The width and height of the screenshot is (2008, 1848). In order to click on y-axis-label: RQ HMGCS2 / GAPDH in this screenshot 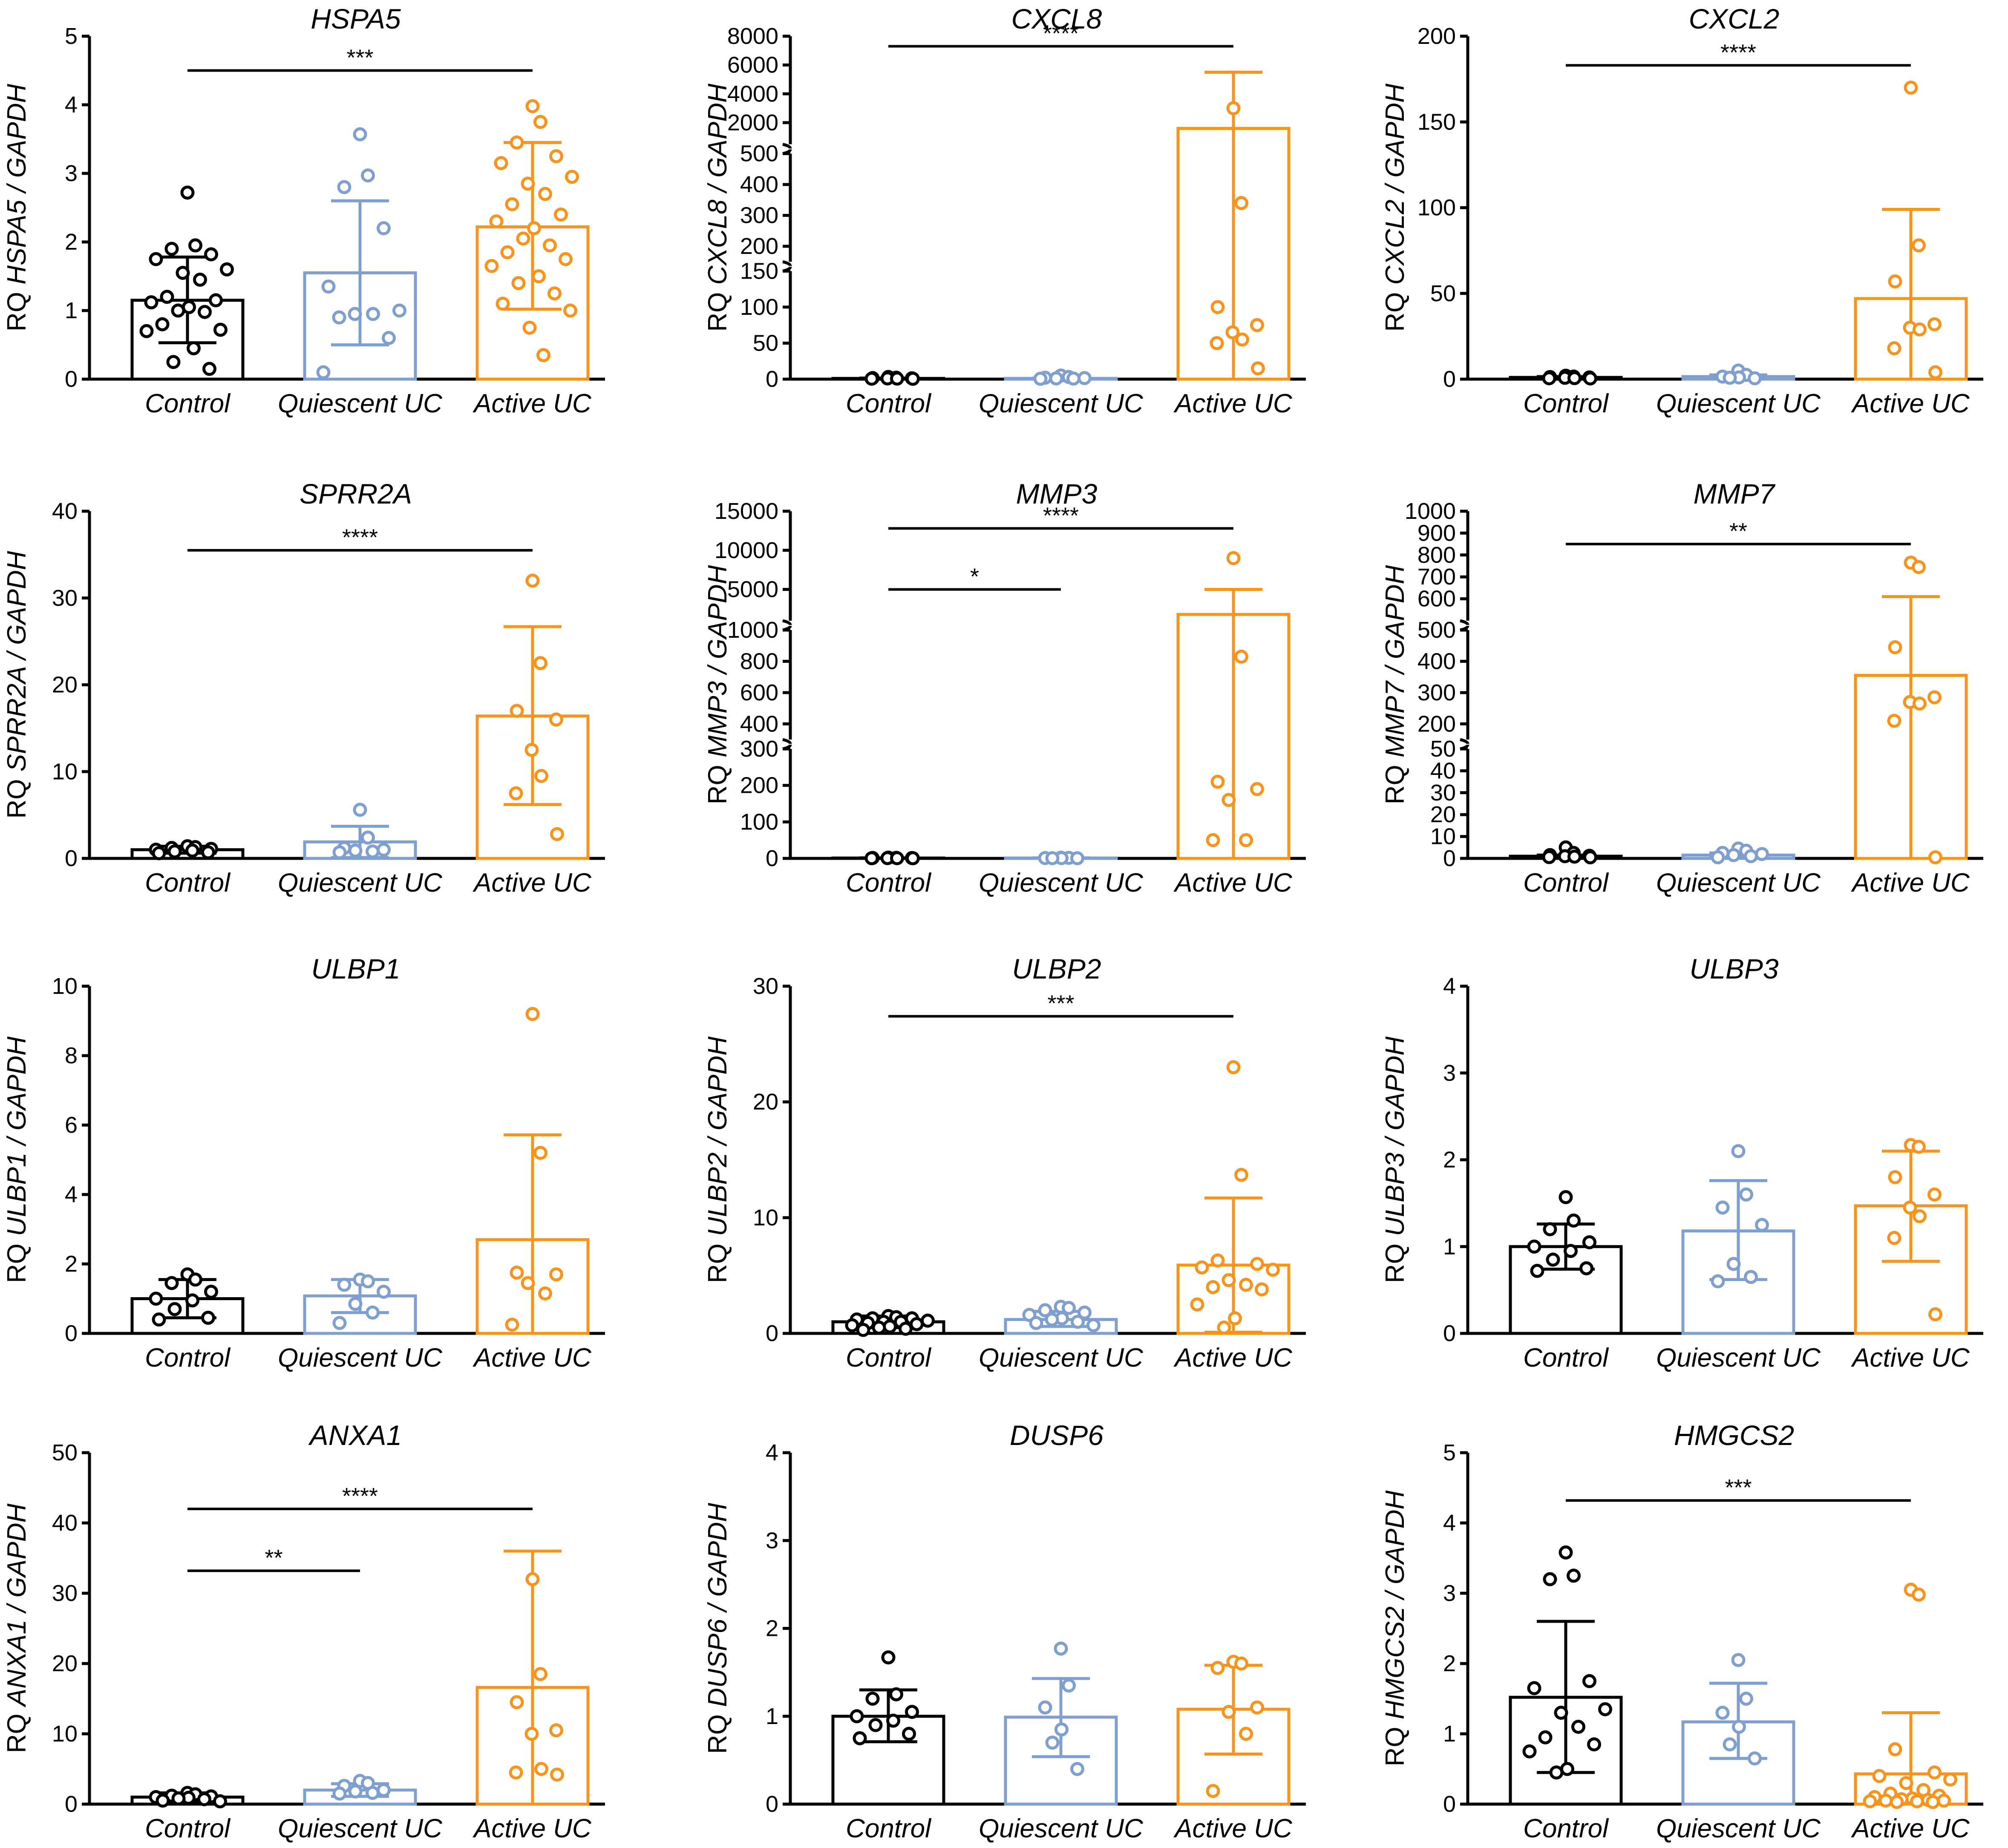, I will do `click(1395, 1628)`.